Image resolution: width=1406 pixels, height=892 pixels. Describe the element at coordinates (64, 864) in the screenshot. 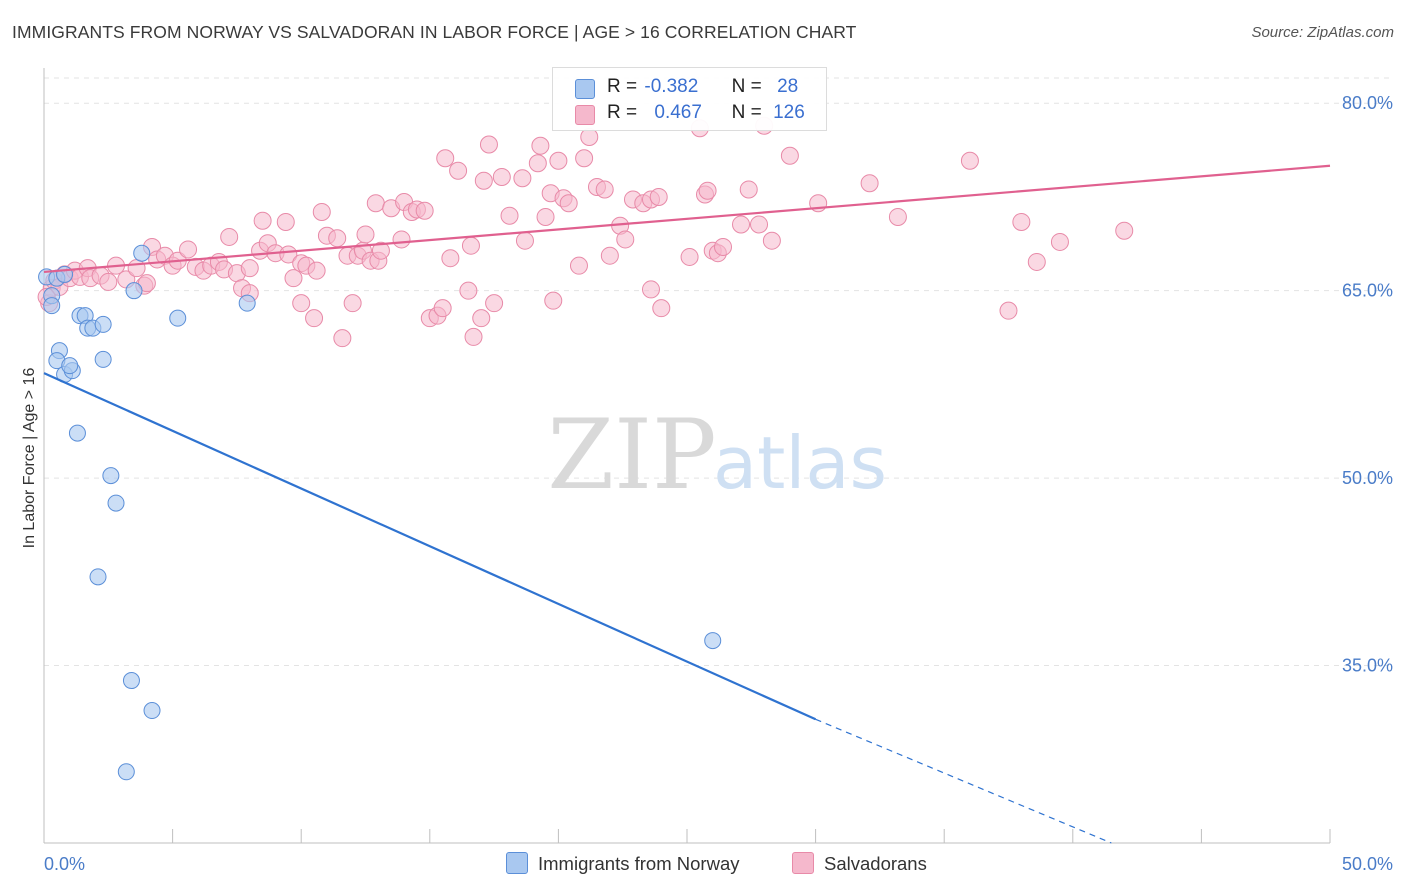

I see `x-tick-label: 0.0%` at that location.